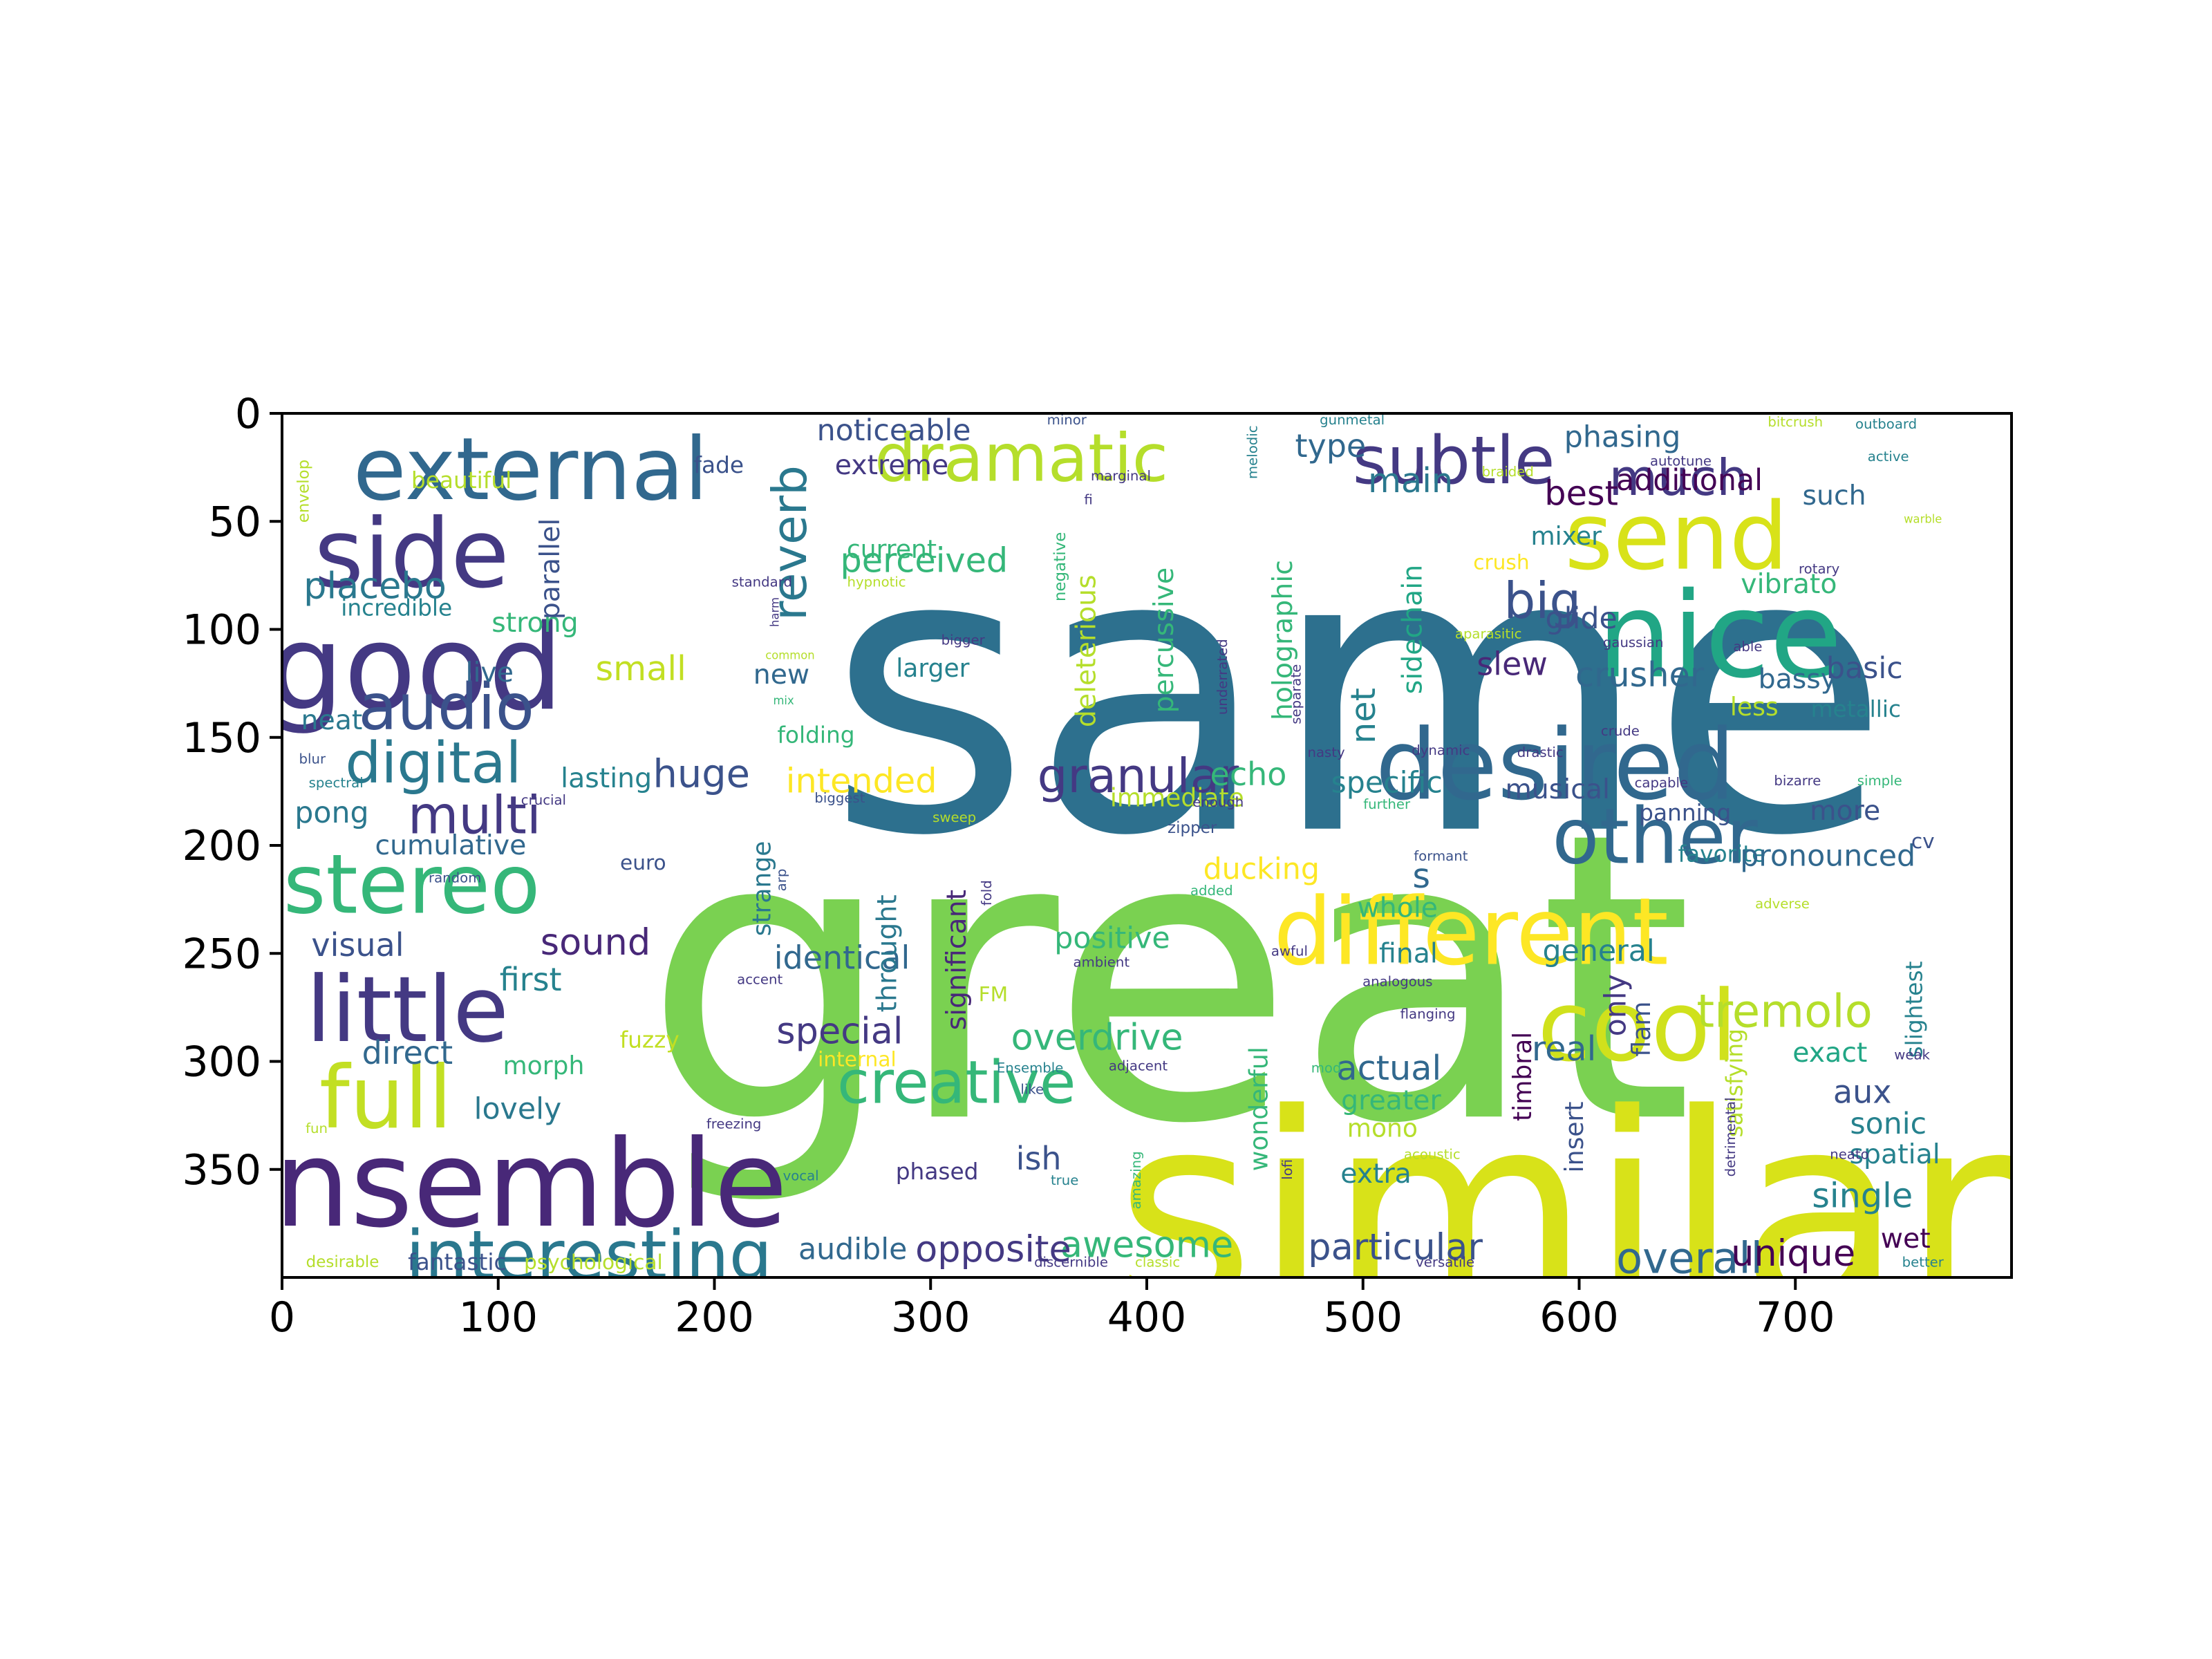 The height and width of the screenshot is (1659, 2212). Describe the element at coordinates (1574, 1136) in the screenshot. I see `word-insert: insert` at that location.